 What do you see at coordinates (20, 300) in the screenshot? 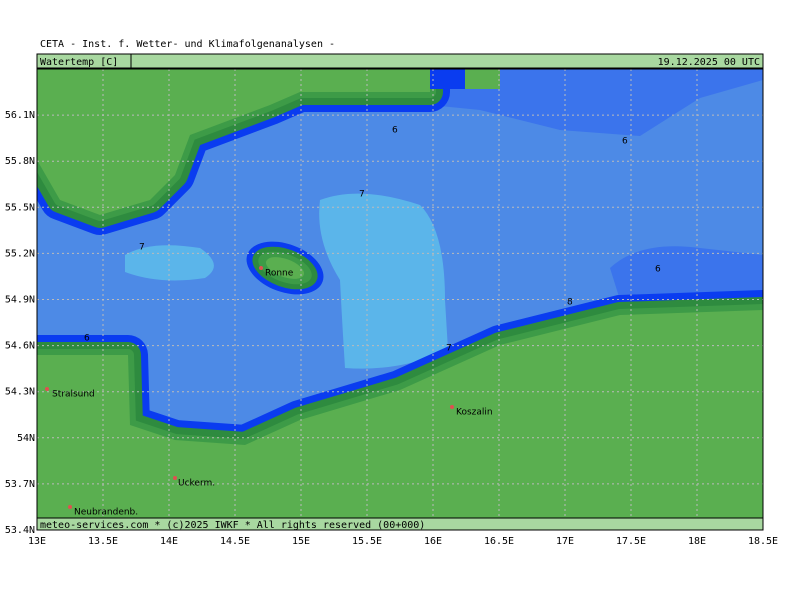
I see `lat-tick-label: 54.9N` at bounding box center [20, 300].